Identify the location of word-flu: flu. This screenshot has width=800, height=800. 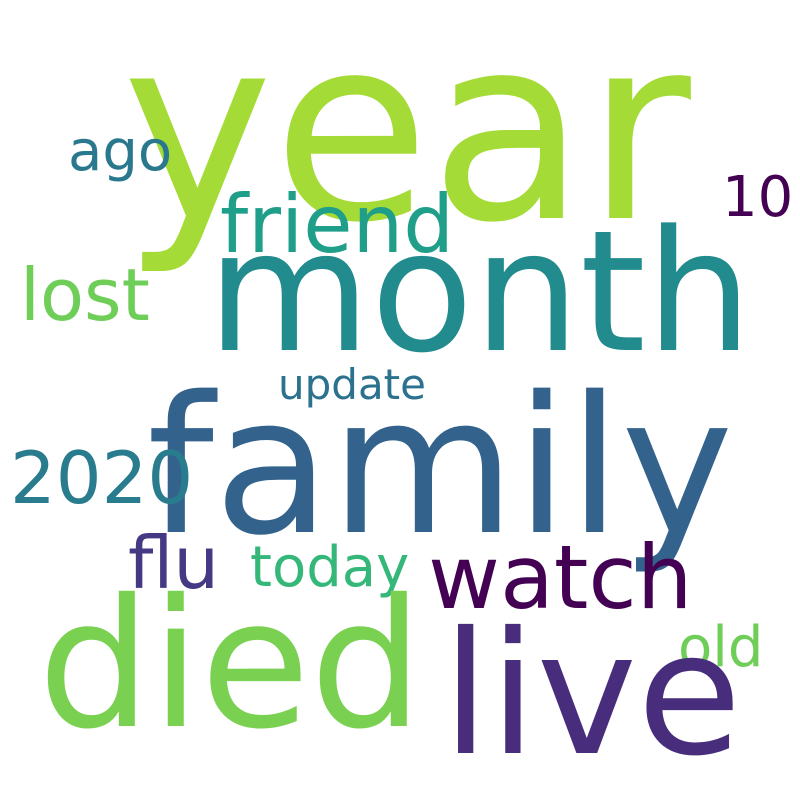
(173, 563).